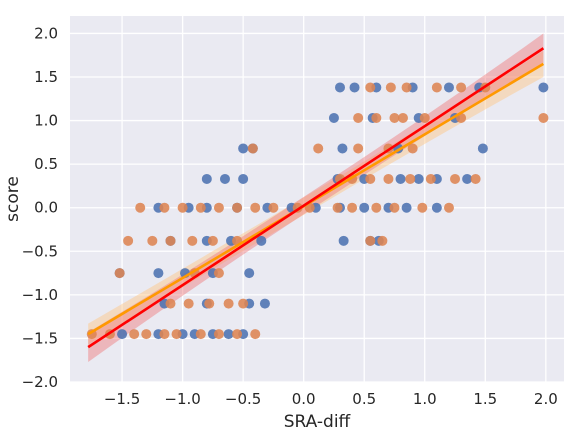 This screenshot has height=433, width=587. I want to click on x-tick-label: 2.0, so click(546, 399).